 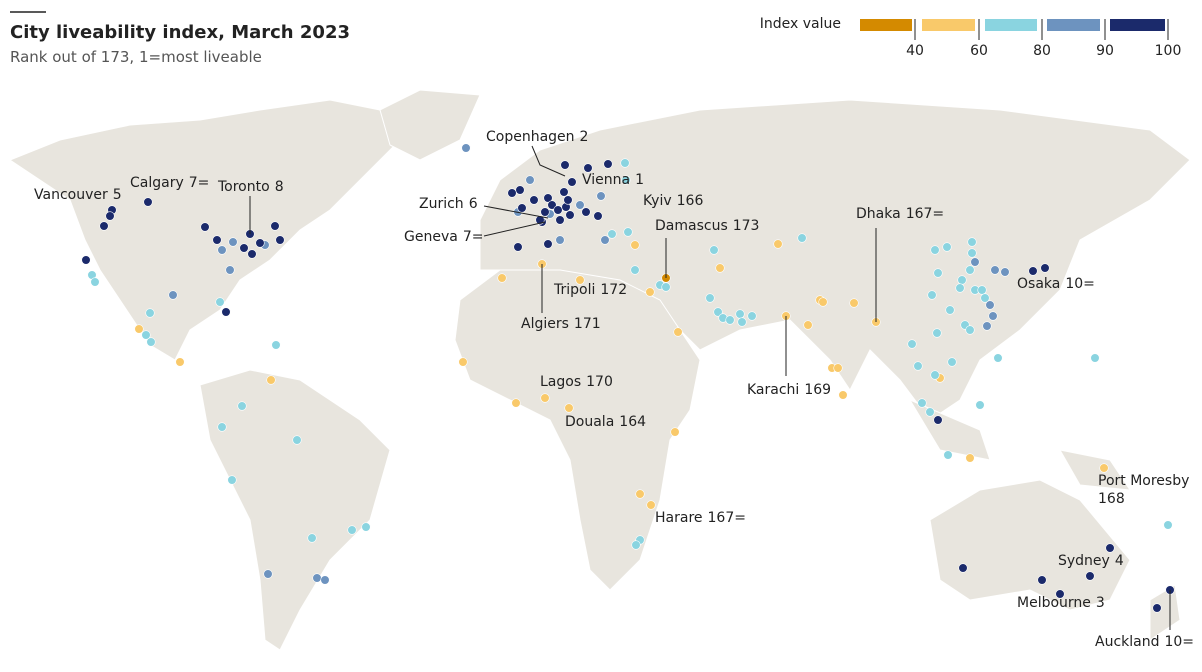 What do you see at coordinates (900, 214) in the screenshot?
I see `city-label: Dhaka 167=` at bounding box center [900, 214].